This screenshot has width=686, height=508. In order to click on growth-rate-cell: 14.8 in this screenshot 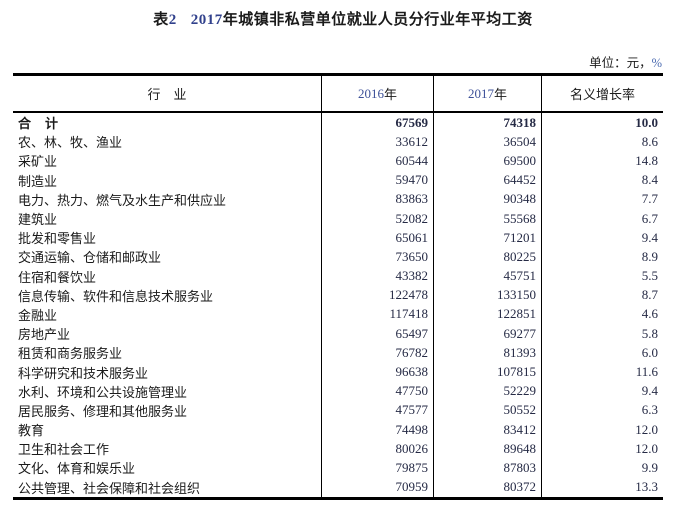, I will do `click(602, 161)`.